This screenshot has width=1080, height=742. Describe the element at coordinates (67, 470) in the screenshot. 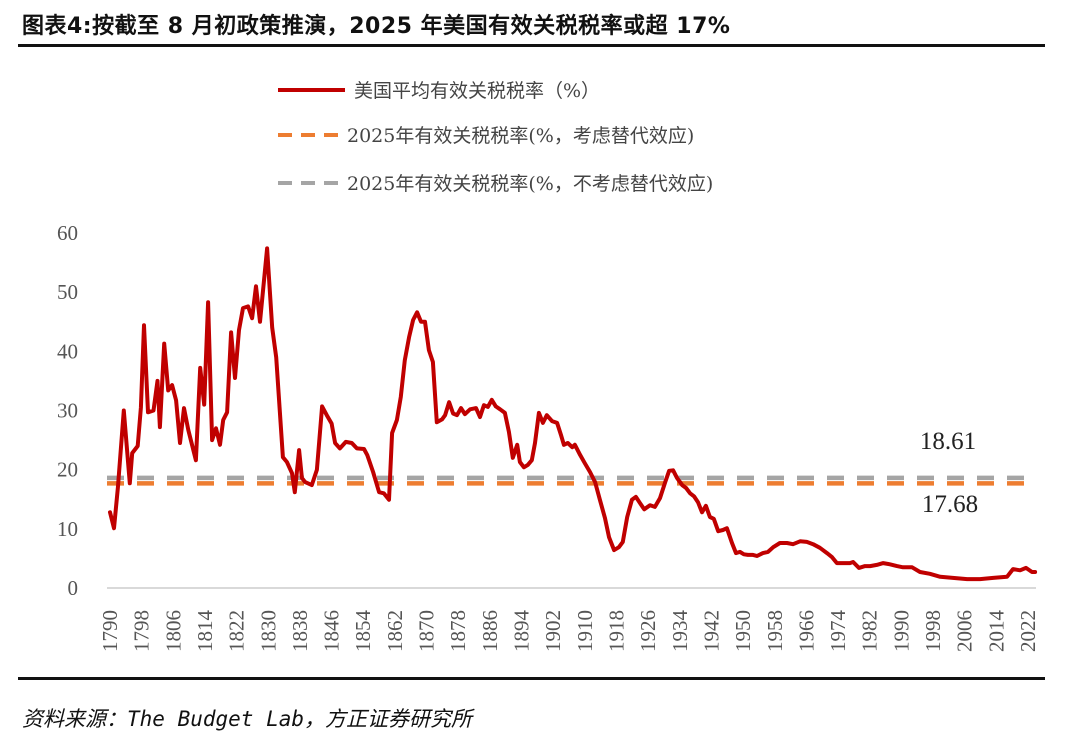

I see `y-tick-label: 20` at that location.